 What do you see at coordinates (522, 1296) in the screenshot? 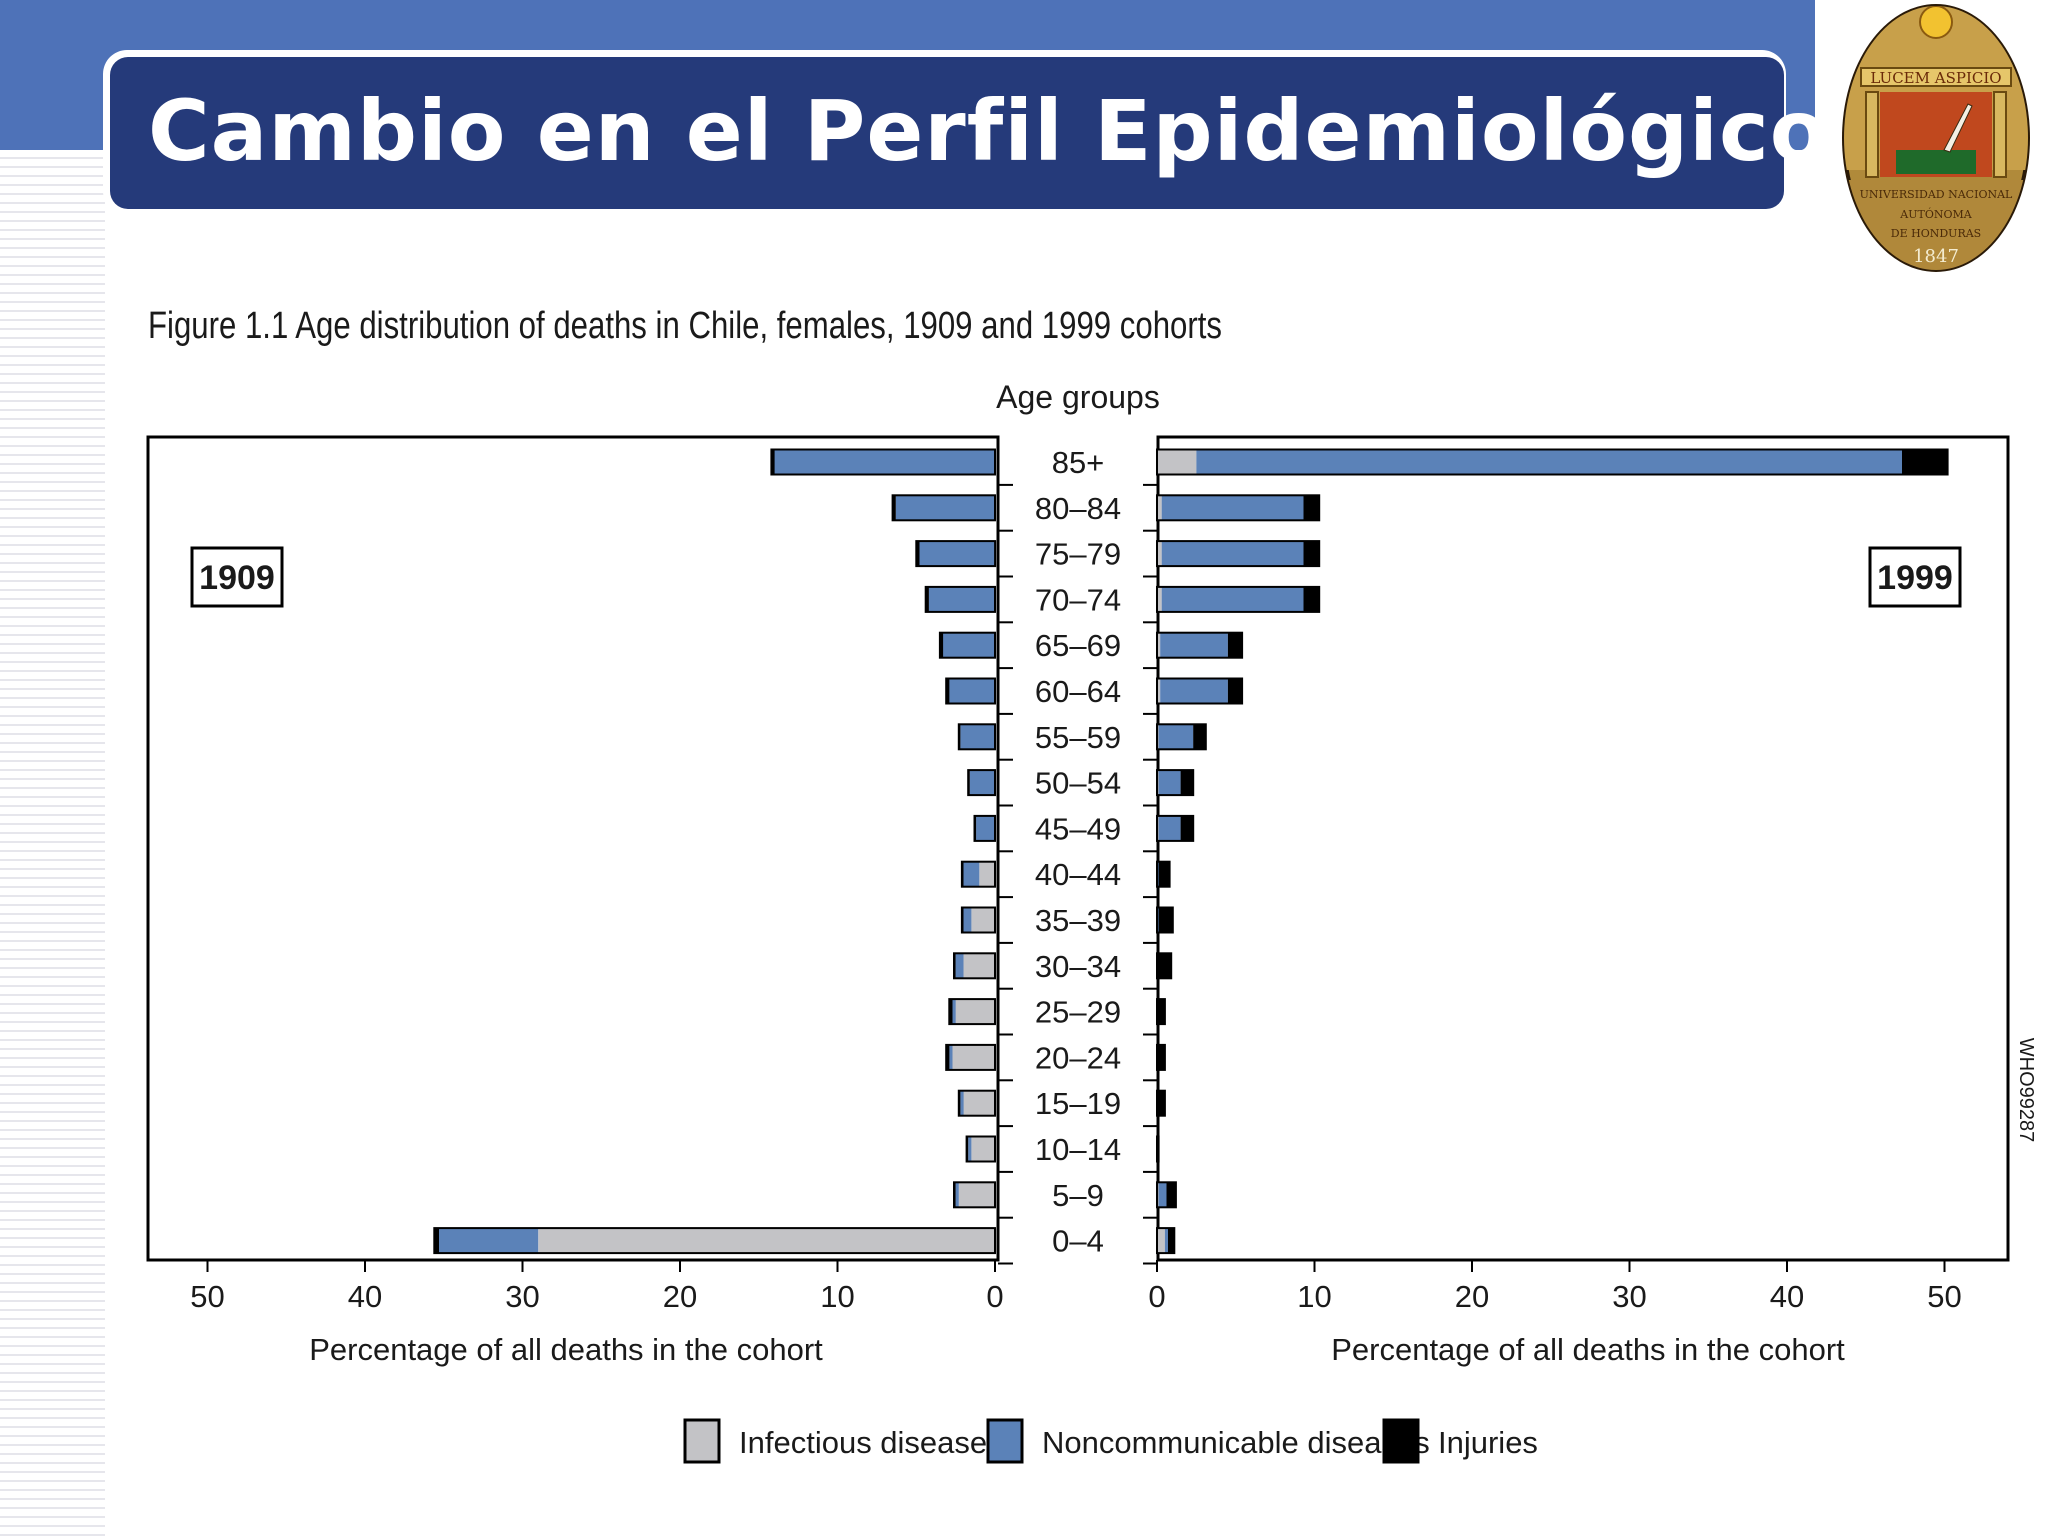
I see `x-tick-label: 30` at bounding box center [522, 1296].